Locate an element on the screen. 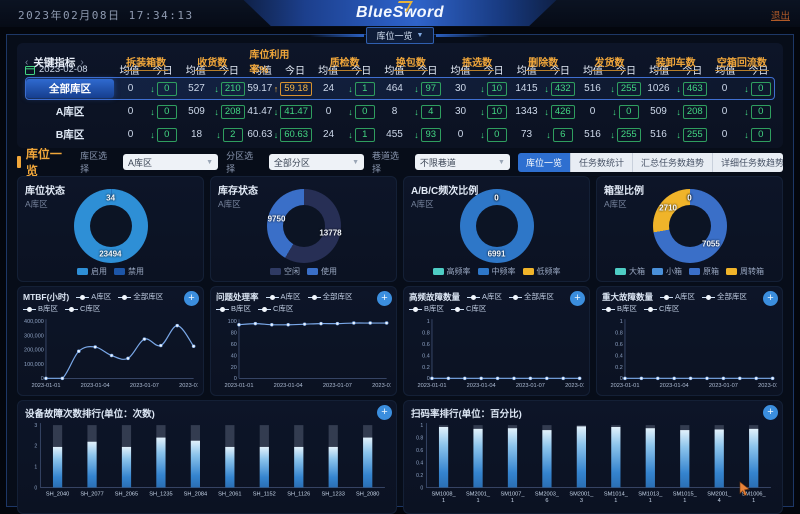 The height and width of the screenshot is (514, 800). filter-select-0: A库区 ▼ is located at coordinates (170, 162).